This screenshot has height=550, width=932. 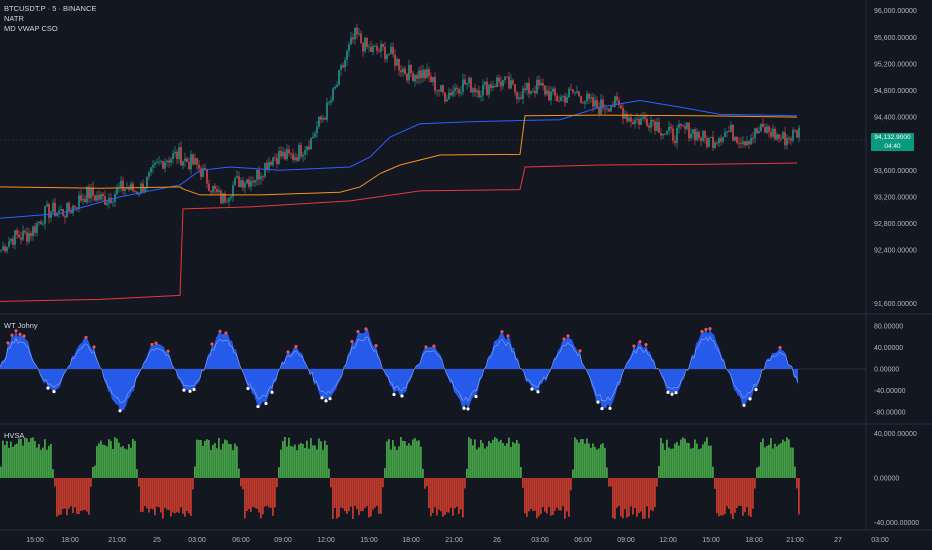 I want to click on indicator-natr: NATR, so click(x=14, y=18).